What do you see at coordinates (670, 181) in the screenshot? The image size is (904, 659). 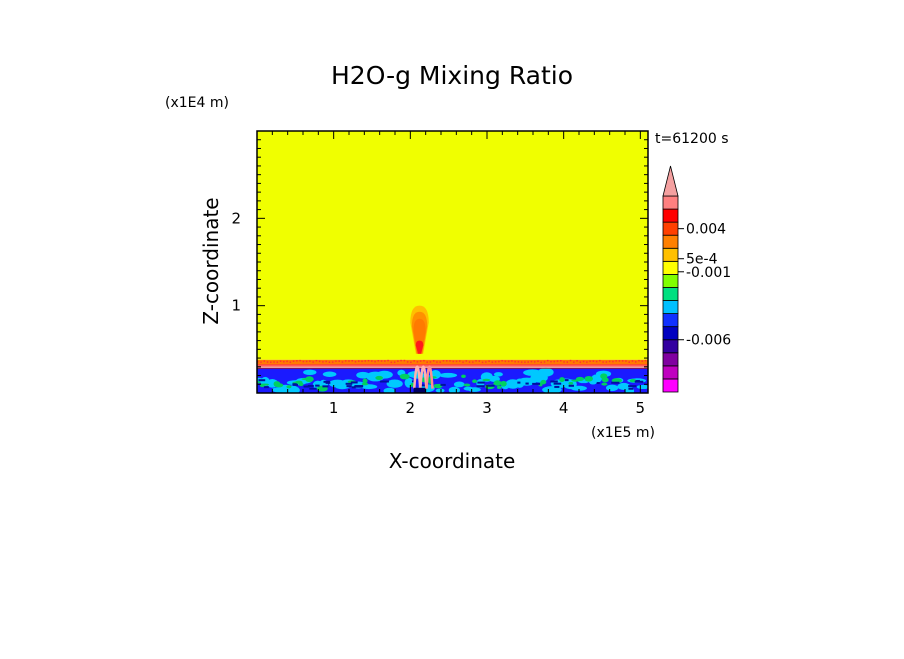 I see `colorbar-arrow` at bounding box center [670, 181].